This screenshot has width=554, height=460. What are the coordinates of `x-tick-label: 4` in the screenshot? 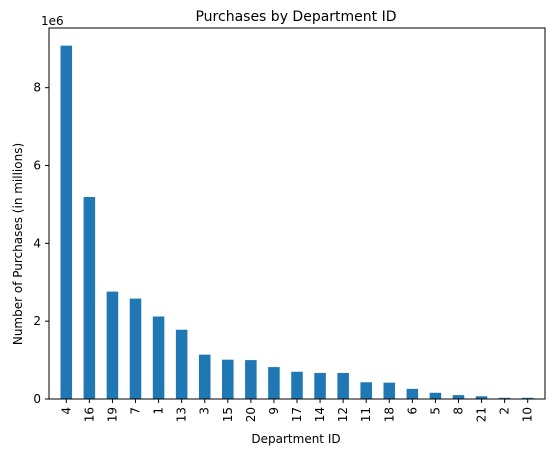 It's located at (66, 411).